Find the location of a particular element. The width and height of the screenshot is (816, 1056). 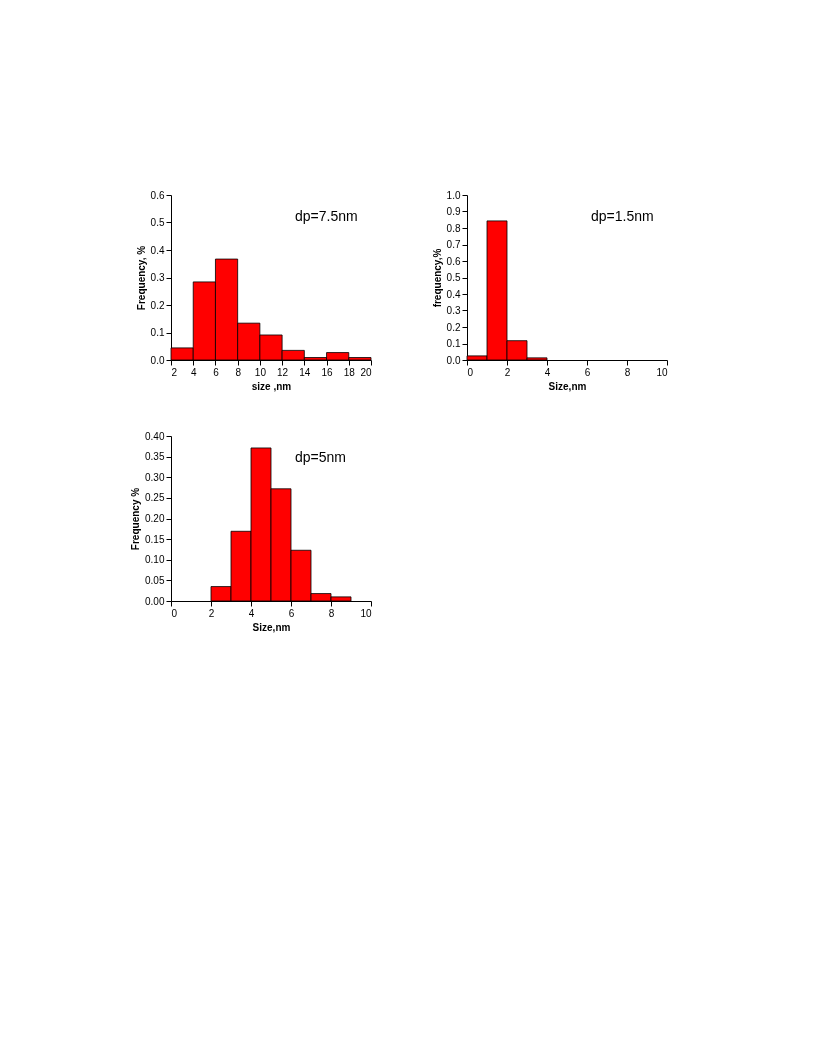

y-tick-label: 0.9 is located at coordinates (453, 211).